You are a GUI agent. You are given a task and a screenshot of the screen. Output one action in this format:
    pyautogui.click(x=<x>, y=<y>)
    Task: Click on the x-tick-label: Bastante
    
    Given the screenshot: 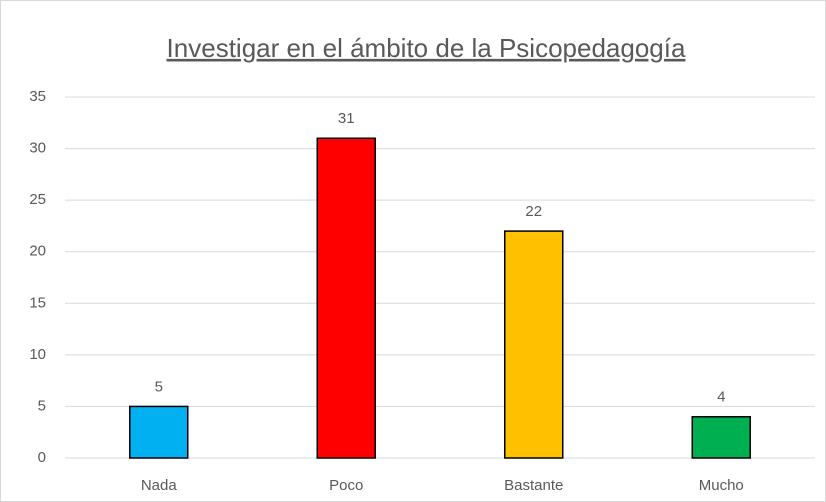 What is the action you would take?
    pyautogui.click(x=533, y=485)
    